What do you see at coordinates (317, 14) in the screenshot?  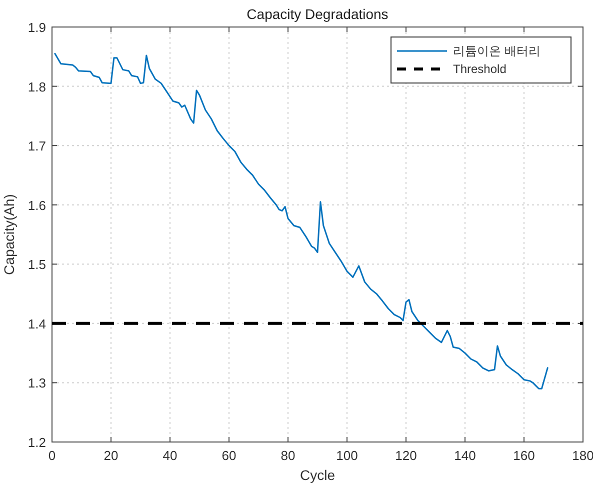 I see `chart-title: Capacity Degradations` at bounding box center [317, 14].